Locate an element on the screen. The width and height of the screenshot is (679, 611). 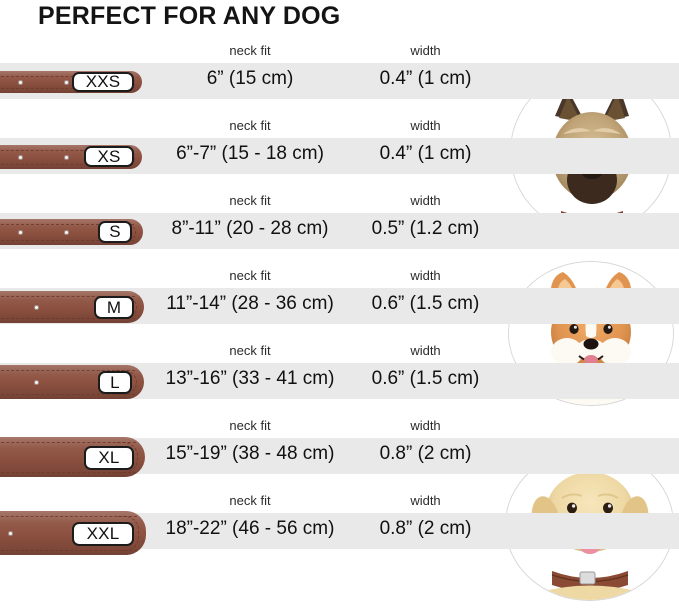
neck-fit-value: 18”-22” (46 - 56 cm) is located at coordinates (250, 528).